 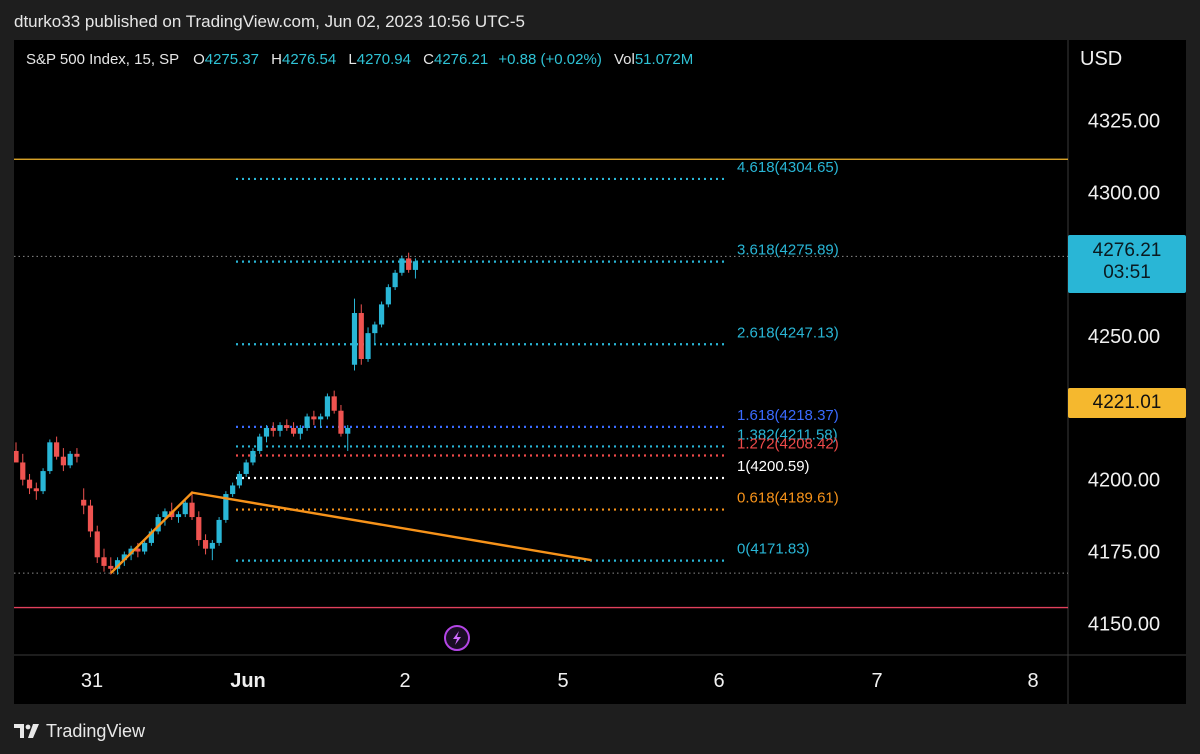 What do you see at coordinates (383, 59) in the screenshot?
I see `legend-low: 4270.94` at bounding box center [383, 59].